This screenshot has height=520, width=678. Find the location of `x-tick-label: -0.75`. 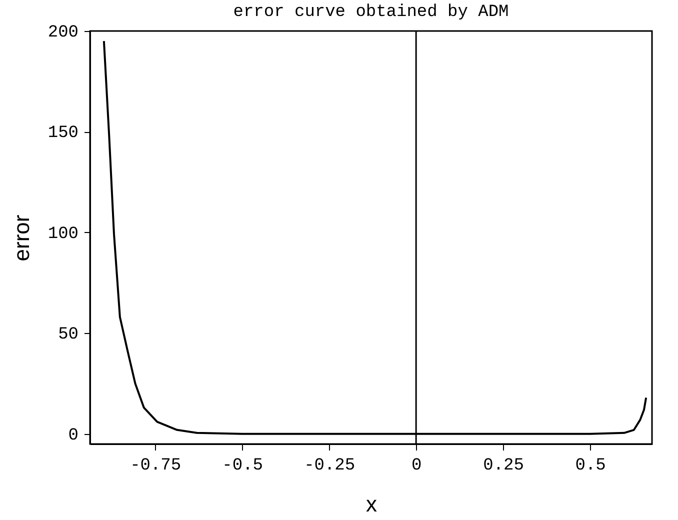

x-tick-label: -0.75 is located at coordinates (156, 466).